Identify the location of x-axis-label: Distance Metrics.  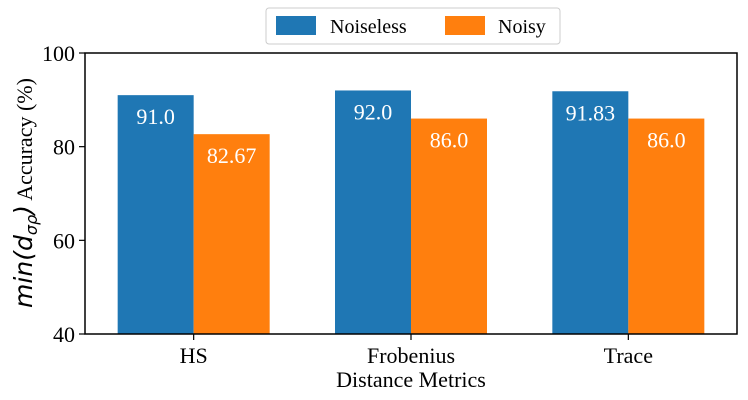
(411, 379).